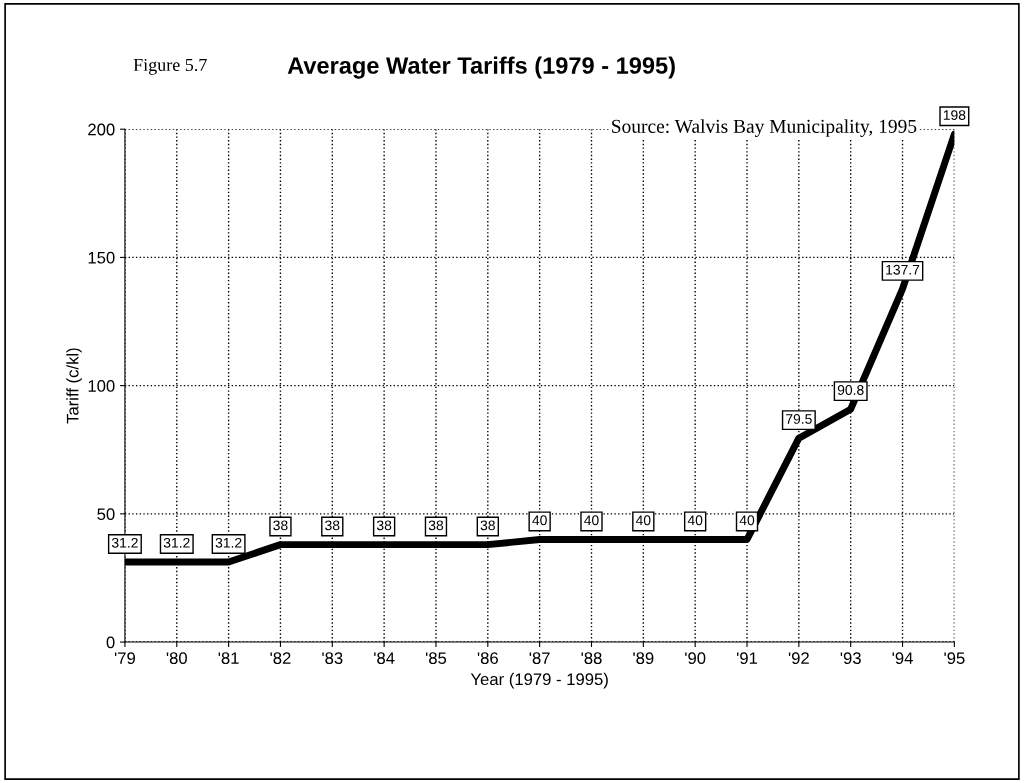  What do you see at coordinates (902, 658) in the screenshot?
I see `x-tick-label: '94` at bounding box center [902, 658].